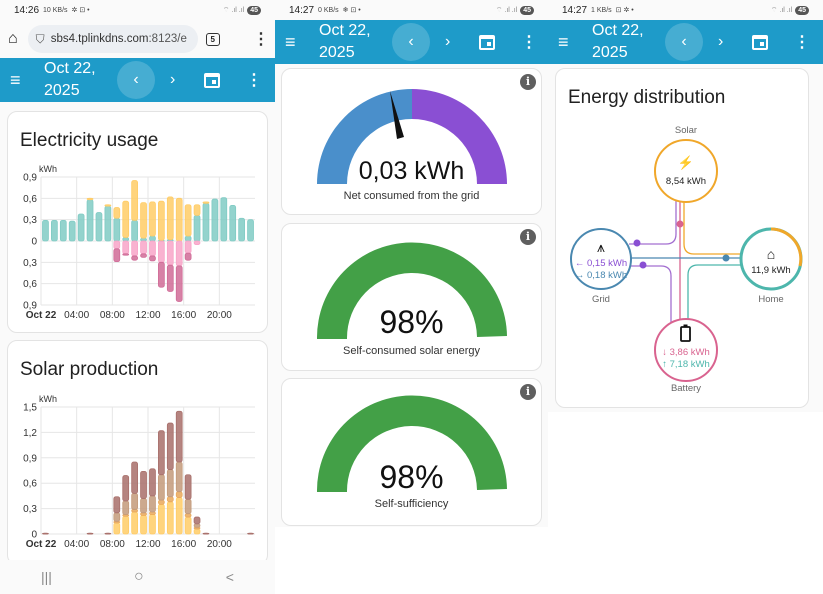 This screenshot has height=594, width=823. Describe the element at coordinates (686, 130) in the screenshot. I see `solar-node-label: Solar` at that location.